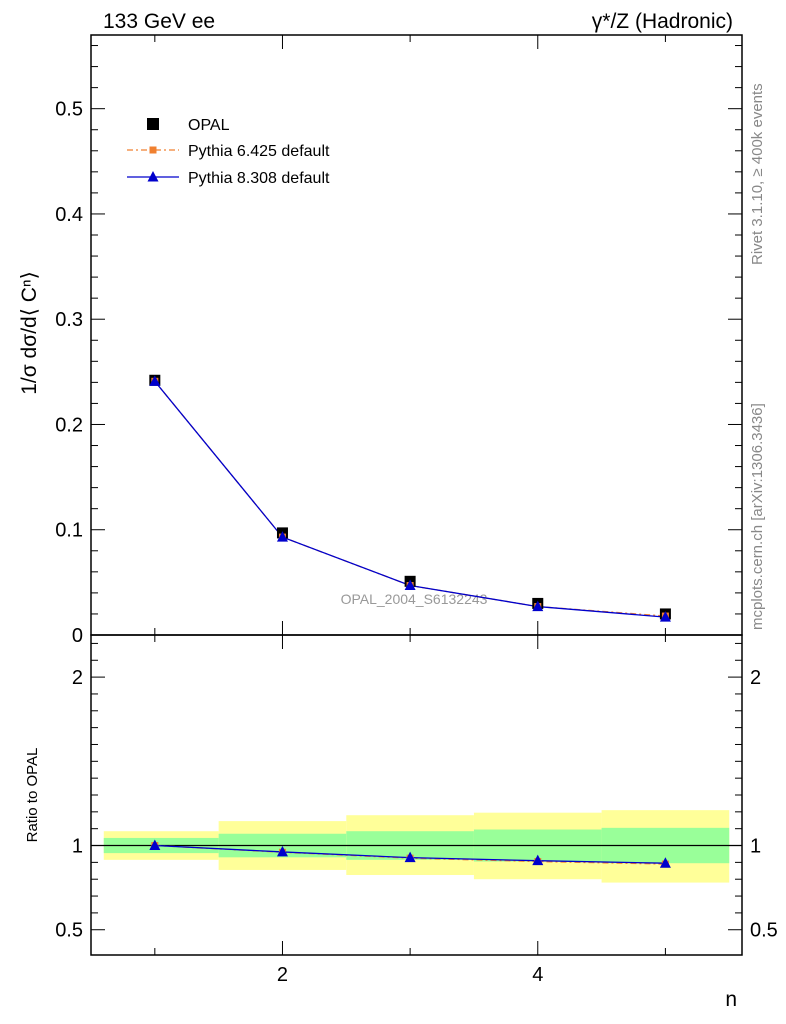 This screenshot has height=1024, width=786. What do you see at coordinates (69, 931) in the screenshot?
I see `ratio-y-tick-label: 0.5` at bounding box center [69, 931].